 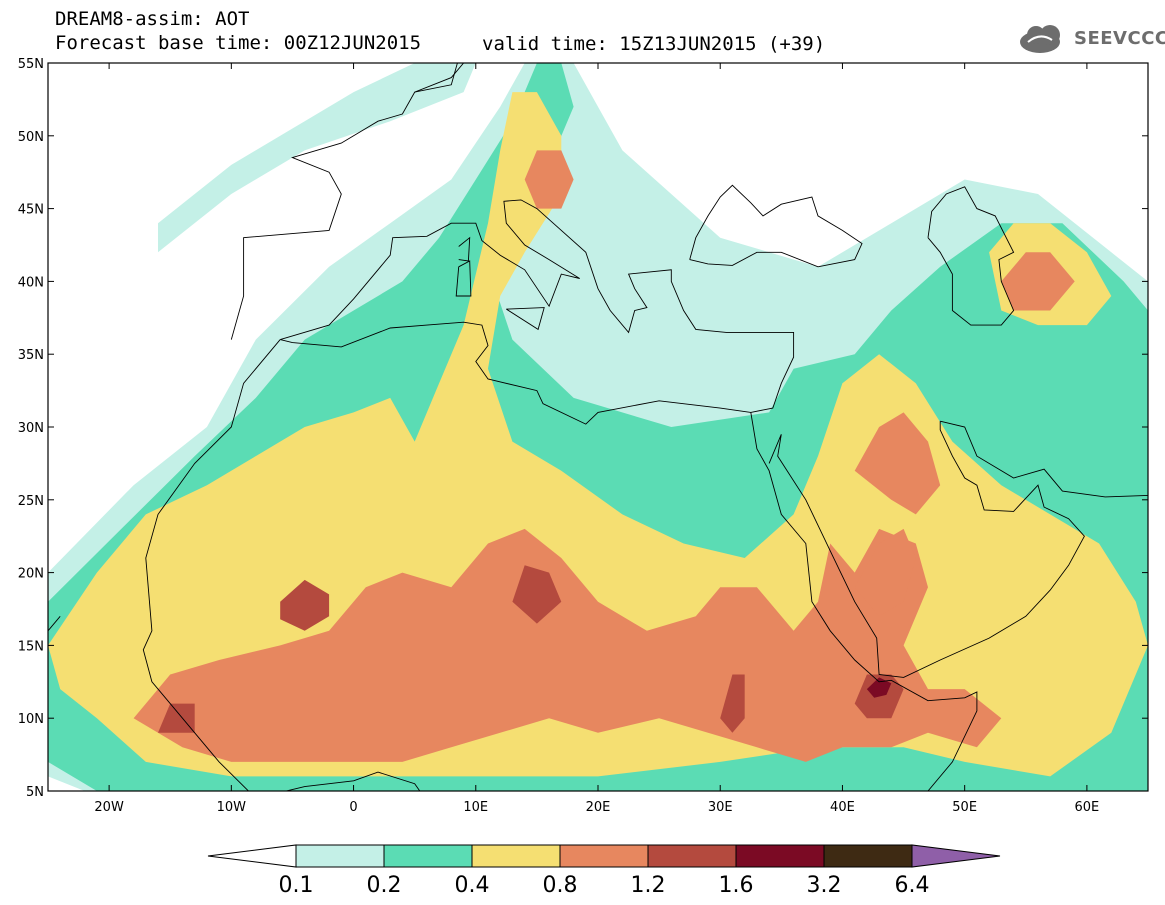 I want to click on colorbar-label: 0.2, so click(x=384, y=885).